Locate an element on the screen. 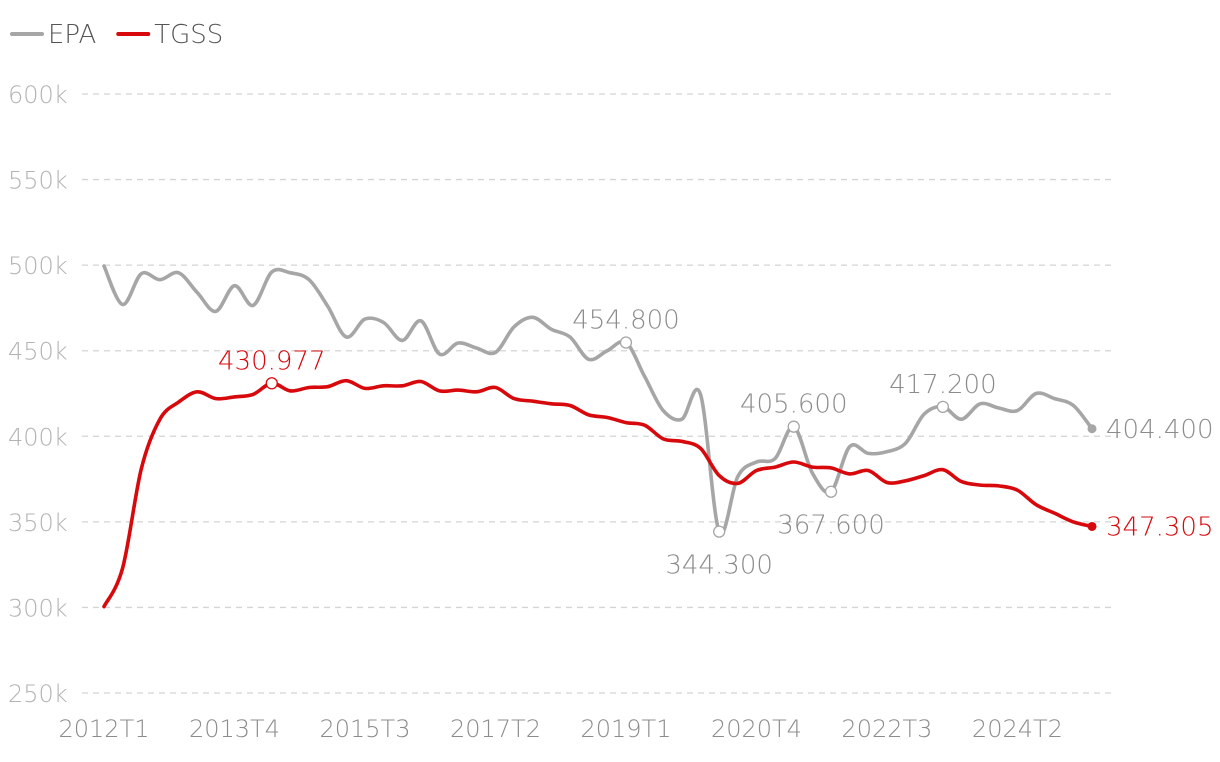 This screenshot has height=762, width=1220. legend-label: EPA is located at coordinates (72, 35).